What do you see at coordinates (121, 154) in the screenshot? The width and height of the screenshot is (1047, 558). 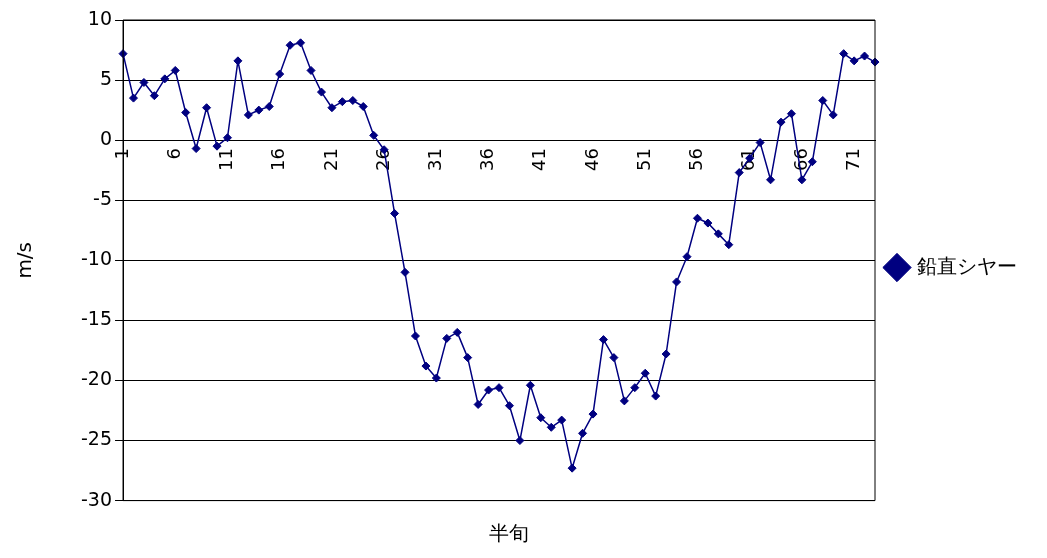 I see `x-tick-label: 1` at bounding box center [121, 154].